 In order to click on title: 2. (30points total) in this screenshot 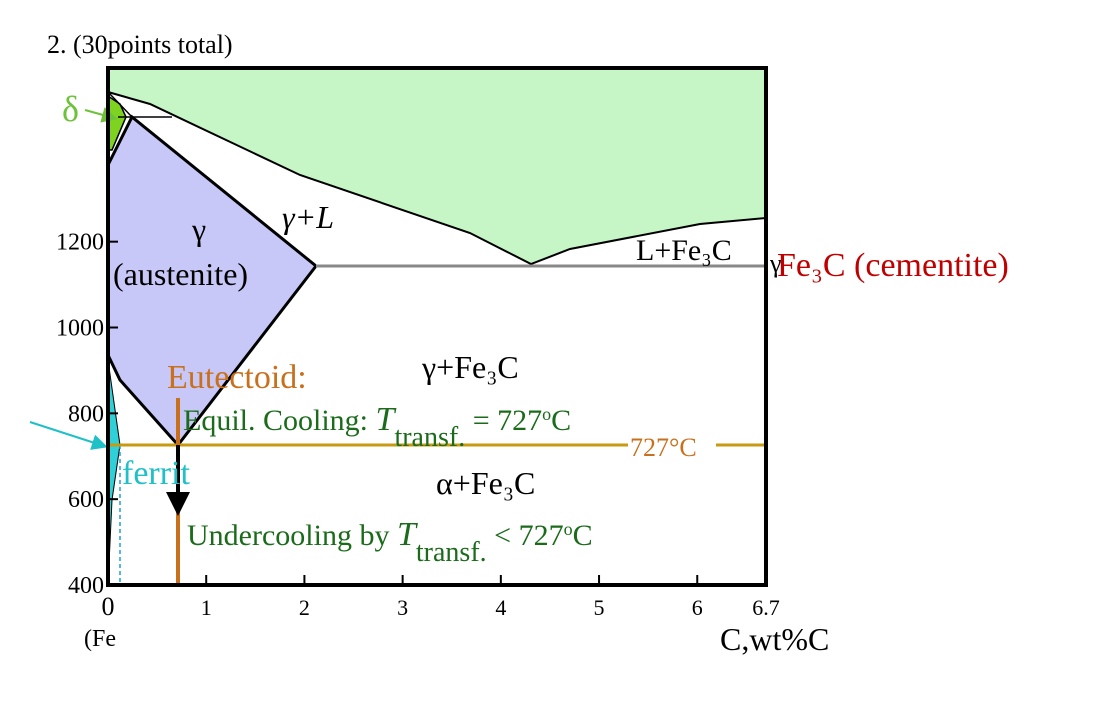, I will do `click(140, 44)`.